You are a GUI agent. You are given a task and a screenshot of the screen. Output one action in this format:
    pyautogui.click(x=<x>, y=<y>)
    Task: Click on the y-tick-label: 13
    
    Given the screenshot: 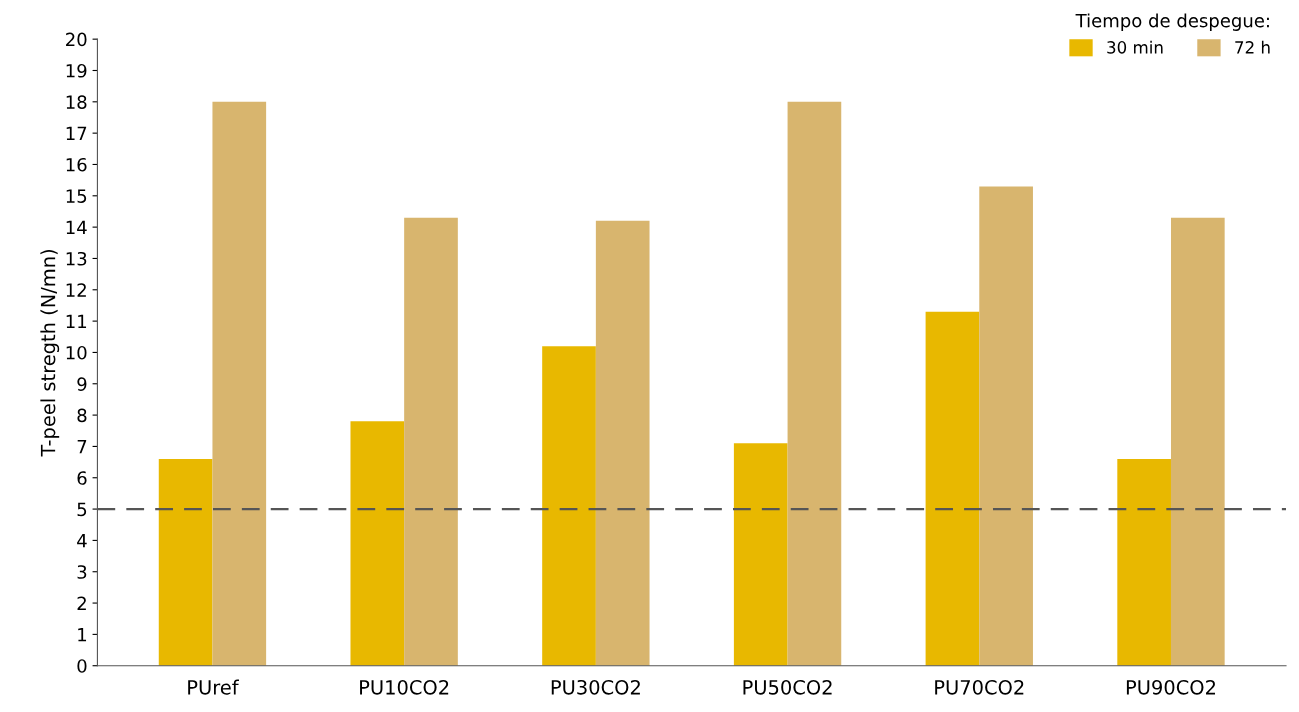 What is the action you would take?
    pyautogui.click(x=76, y=258)
    